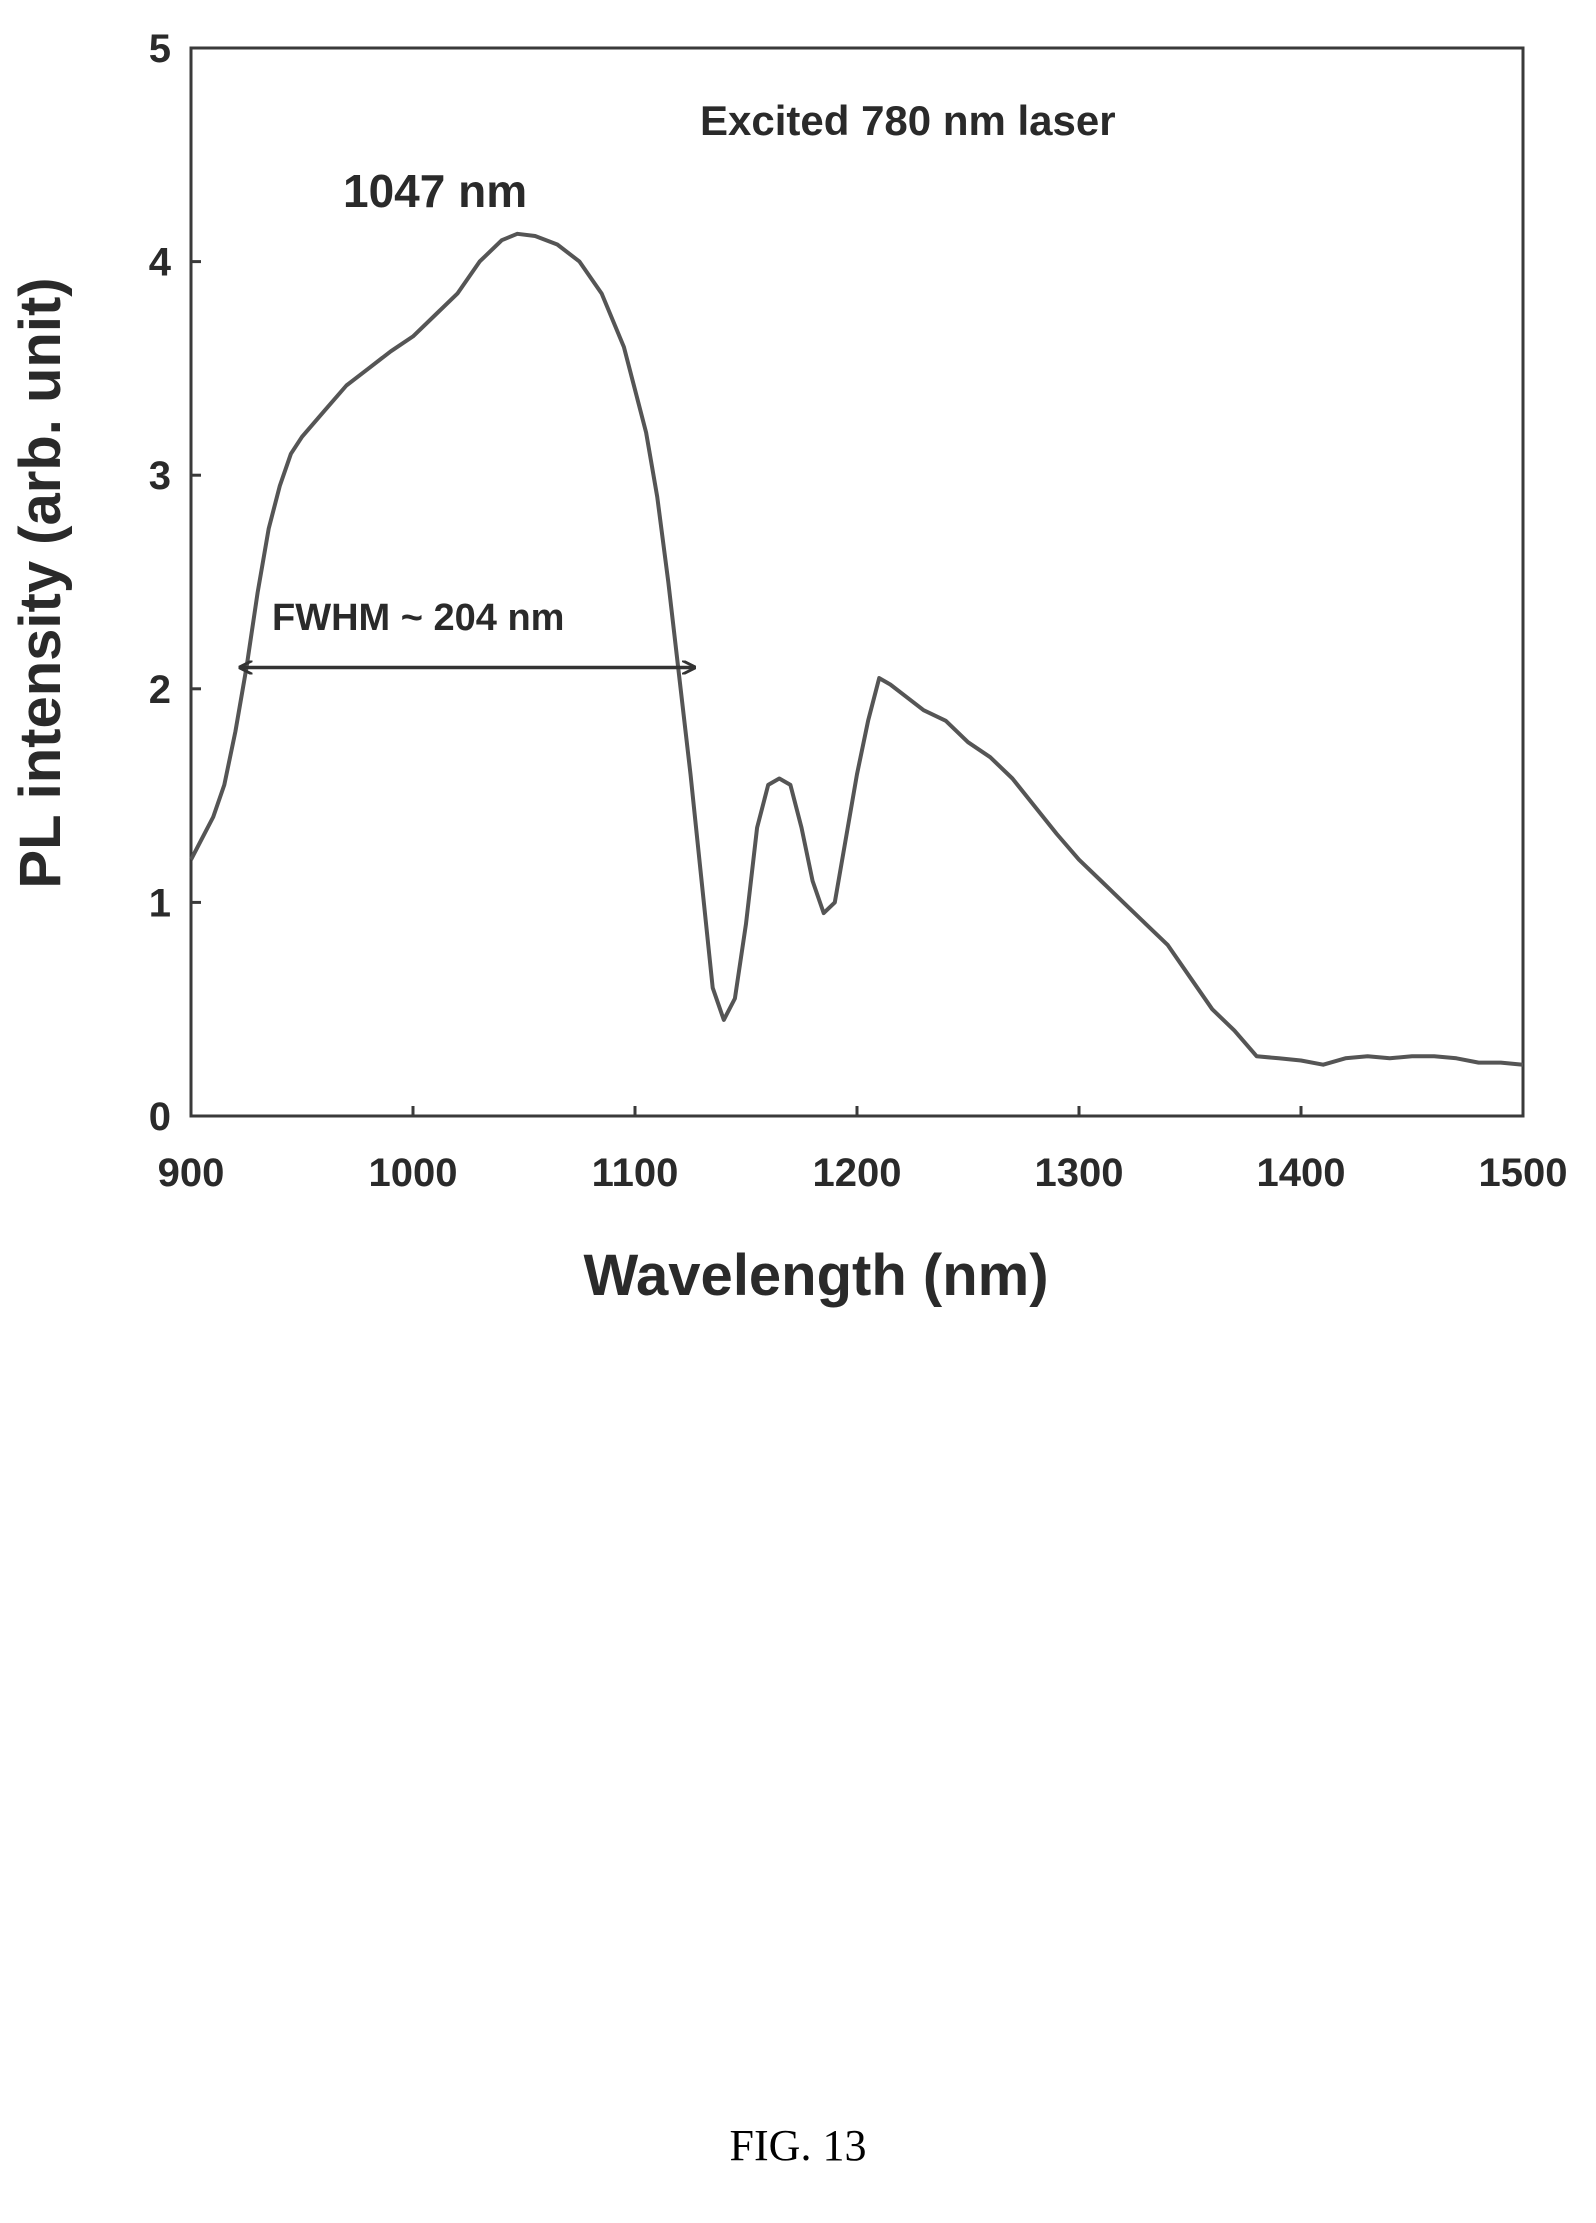 This screenshot has height=2223, width=1596. Describe the element at coordinates (160, 476) in the screenshot. I see `y-tick-label: 3` at that location.